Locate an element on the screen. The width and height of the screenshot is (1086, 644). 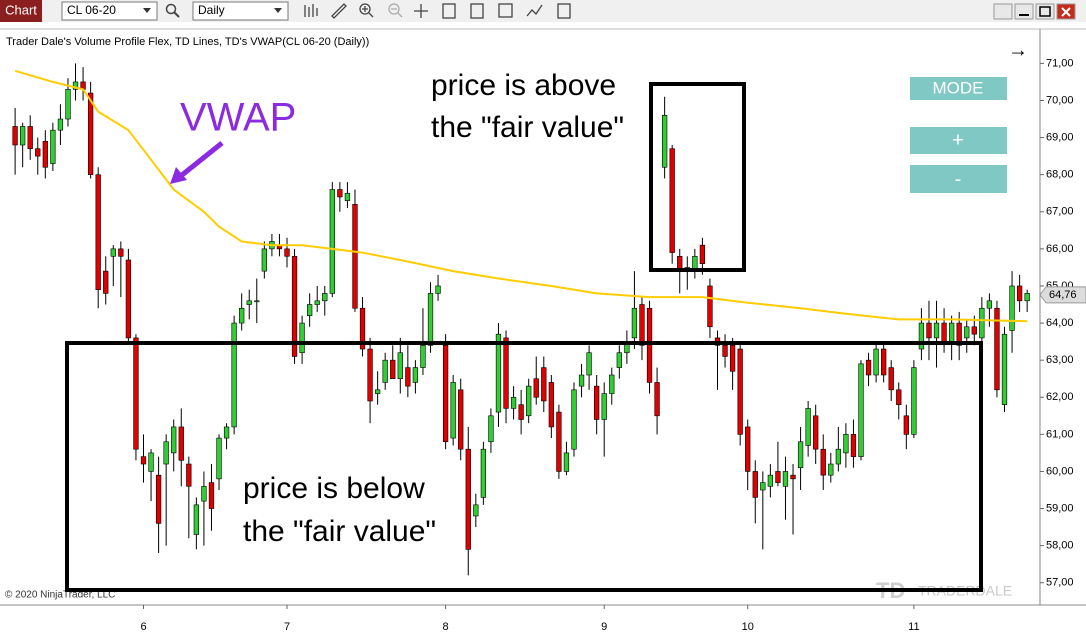
zoom-out-icon is located at coordinates (394, 9).